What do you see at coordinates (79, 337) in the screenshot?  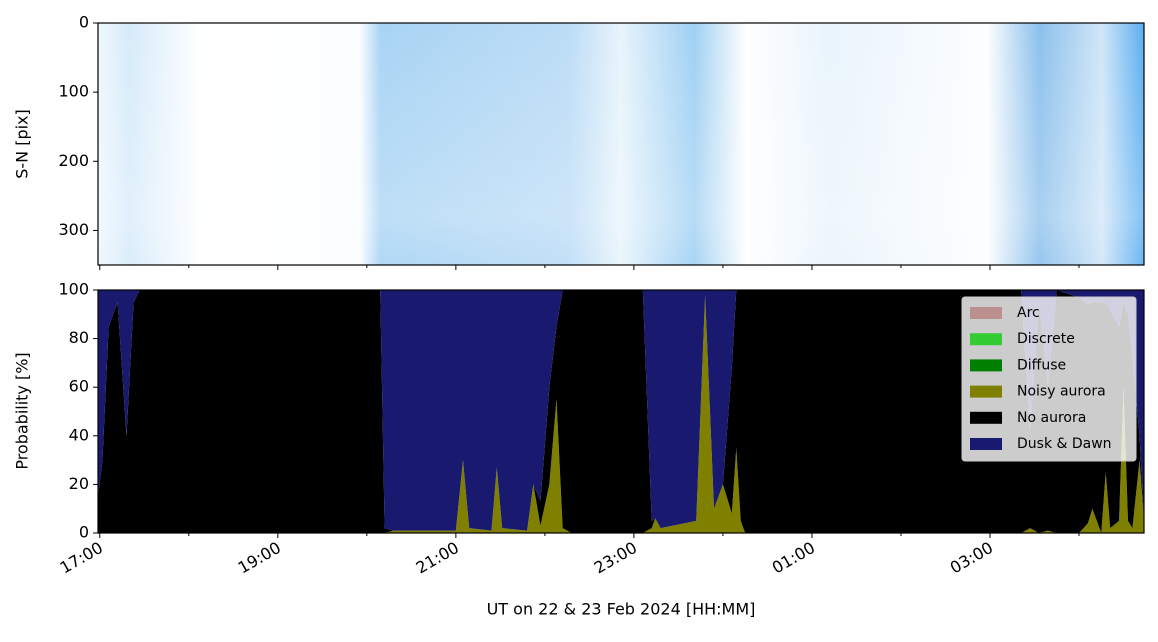 I see `y-tick-label: 80` at bounding box center [79, 337].